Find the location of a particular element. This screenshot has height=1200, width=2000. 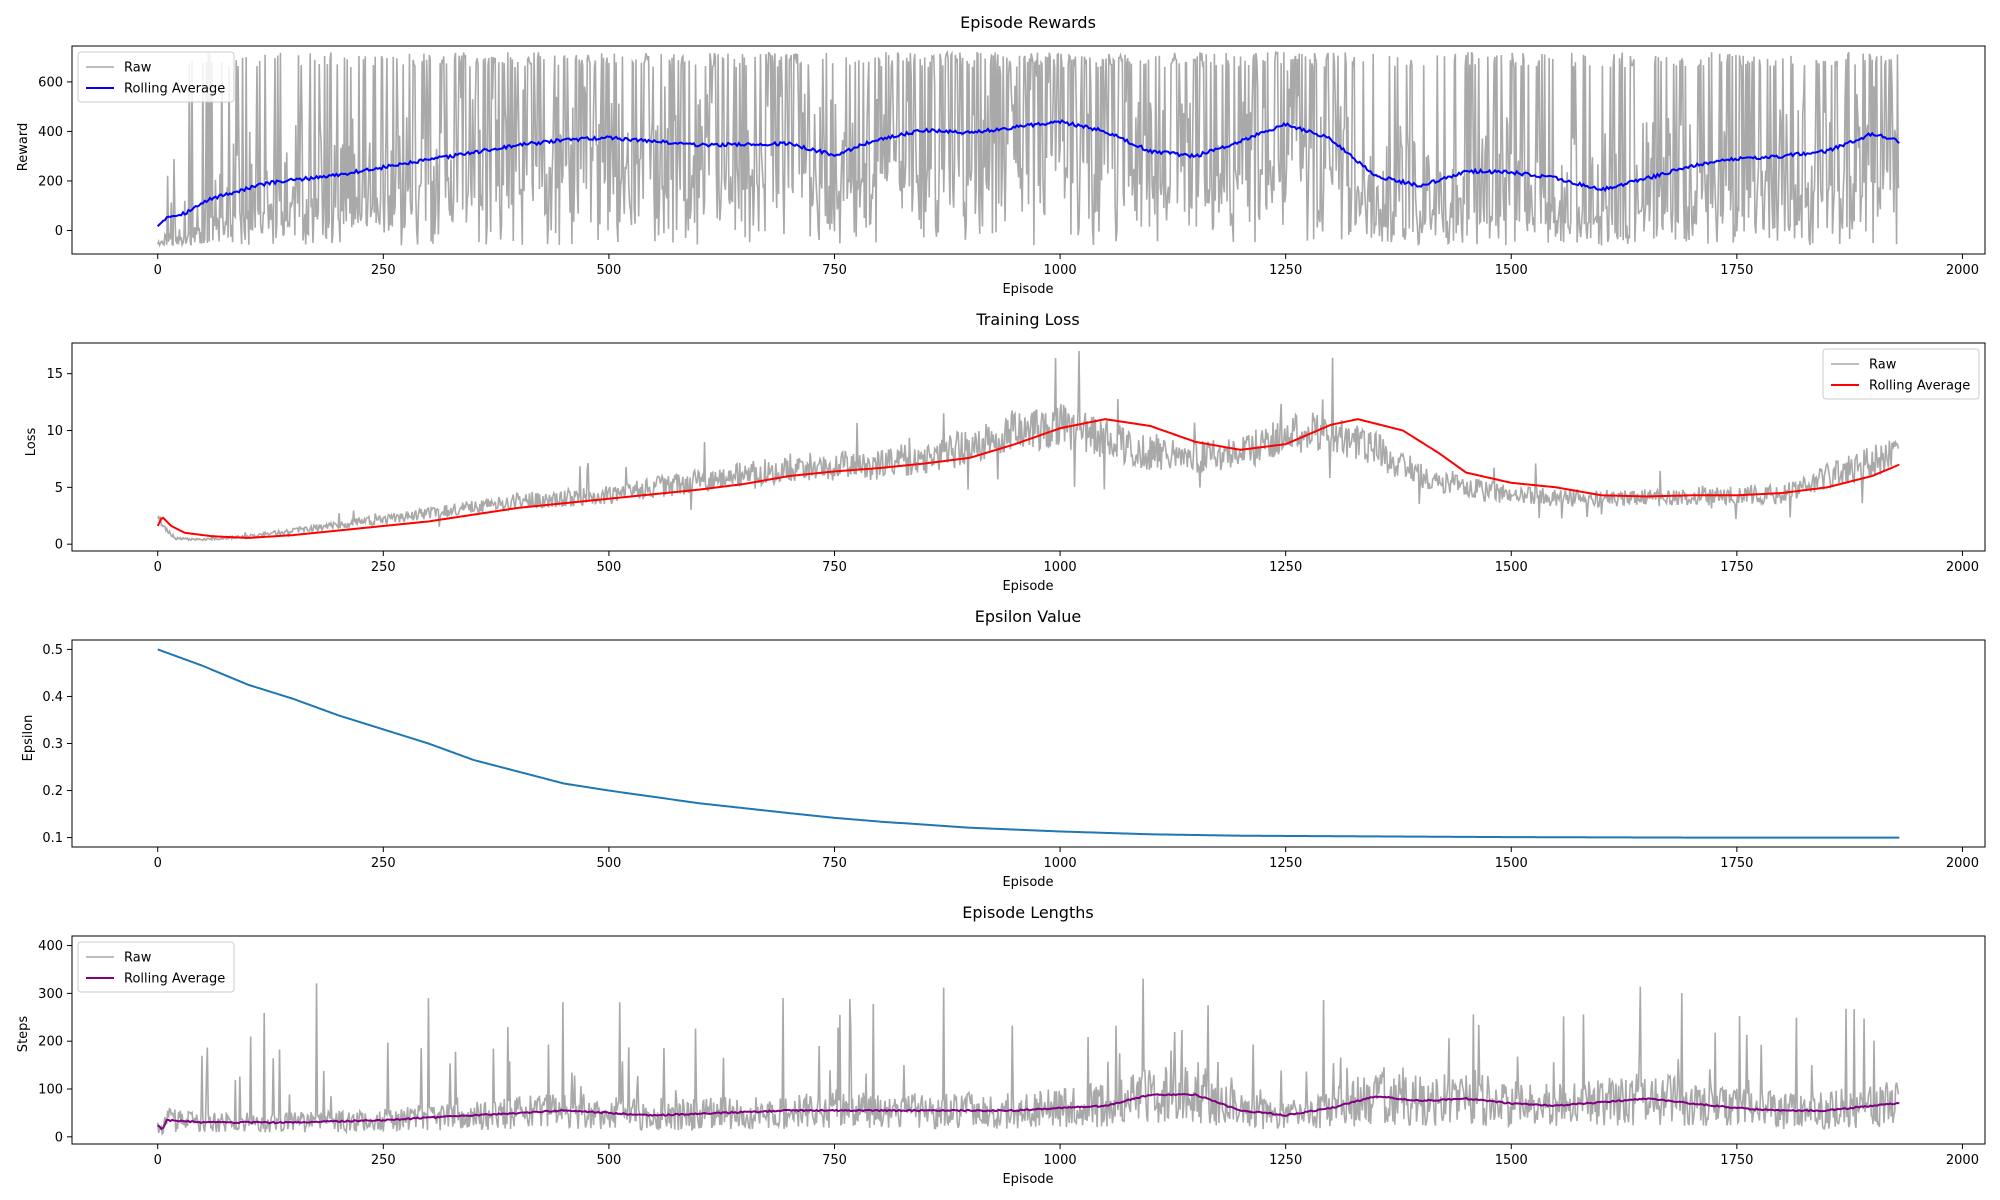

y-tick-label: 300 is located at coordinates (50, 994).